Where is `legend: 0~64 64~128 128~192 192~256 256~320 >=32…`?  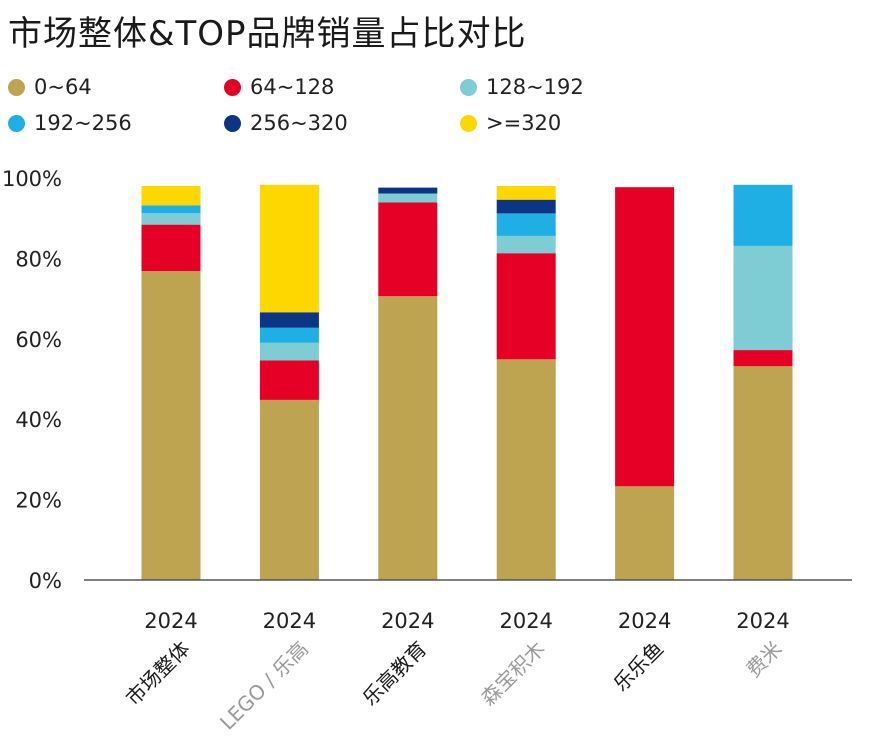 legend: 0~64 64~128 128~192 192~256 256~320 >=32… is located at coordinates (328, 105).